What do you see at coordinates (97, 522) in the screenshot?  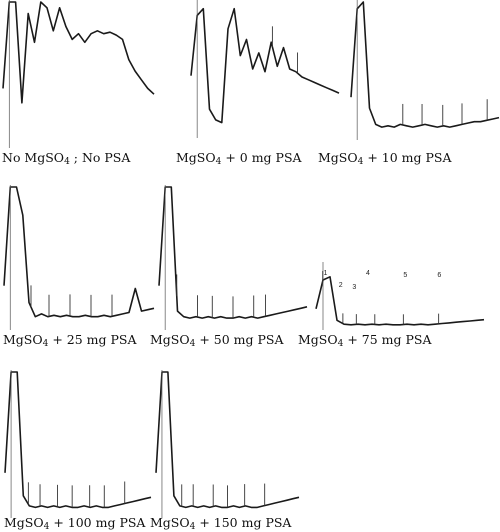 I see `caption-suffix: + 100 mg PSA` at bounding box center [97, 522].